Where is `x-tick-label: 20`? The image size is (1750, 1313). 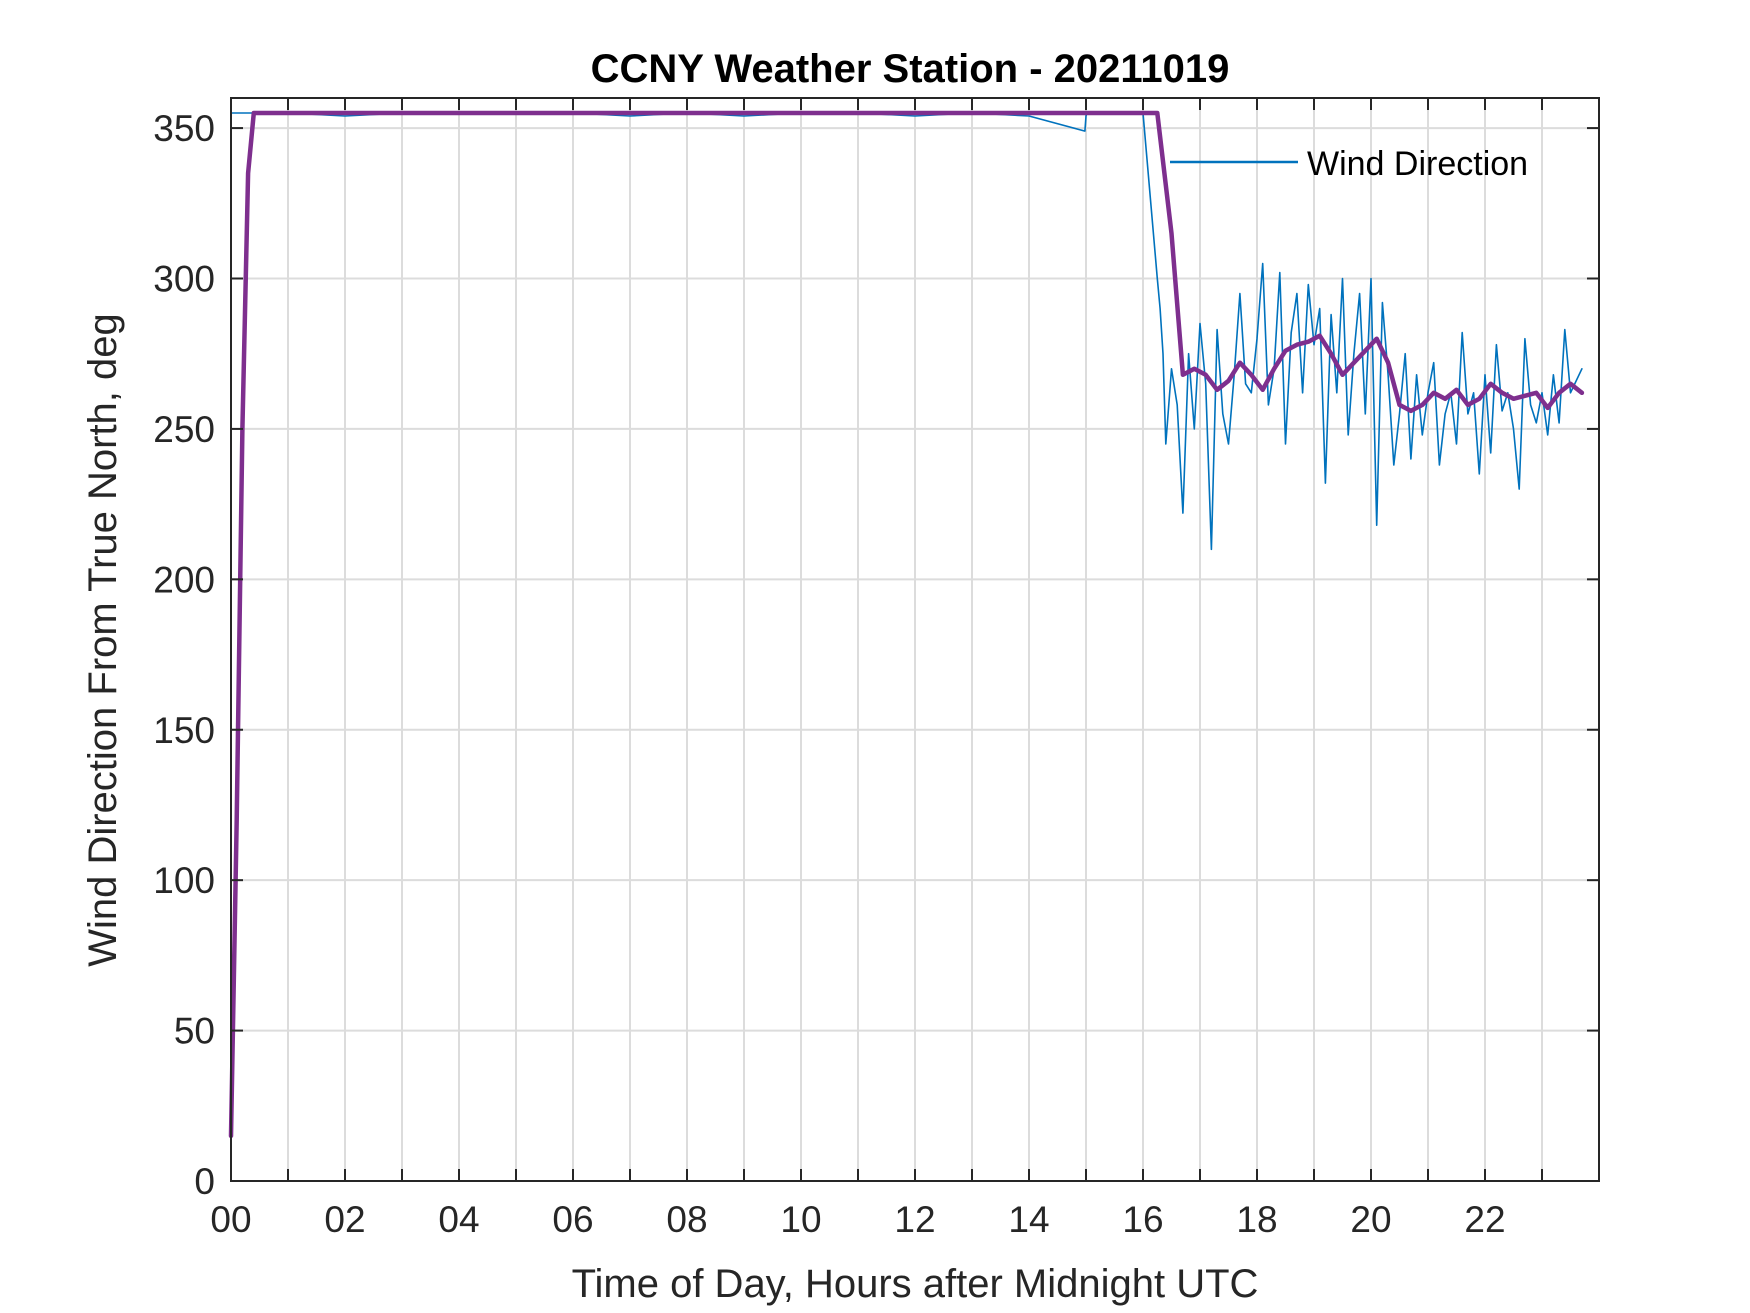 x-tick-label: 20 is located at coordinates (1370, 1219).